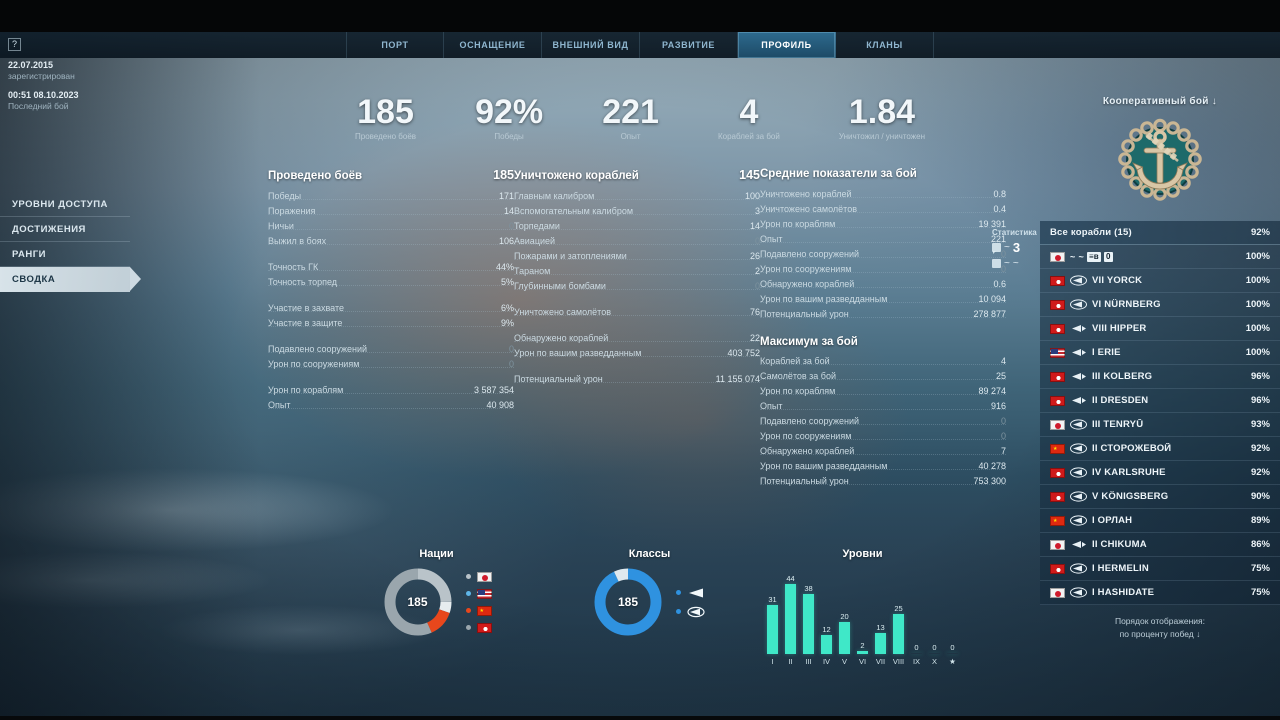 The image size is (1280, 720). What do you see at coordinates (998, 239) in the screenshot?
I see `row-value: 221` at bounding box center [998, 239].